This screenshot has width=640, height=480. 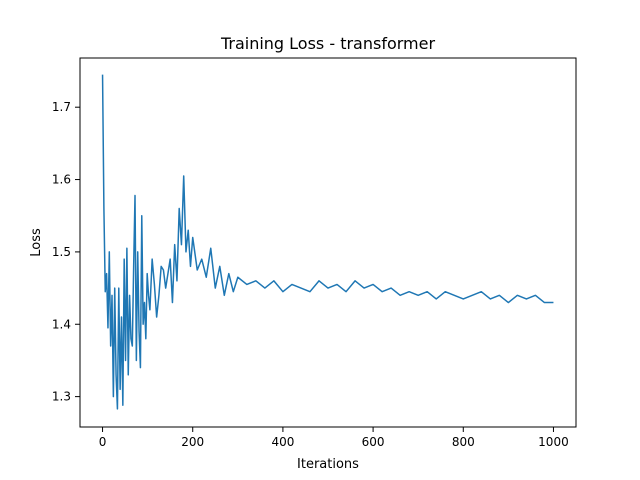 I want to click on y-axis-ticks: 1.3 1.4 1.5 1.6 1.7, so click(x=66, y=252).